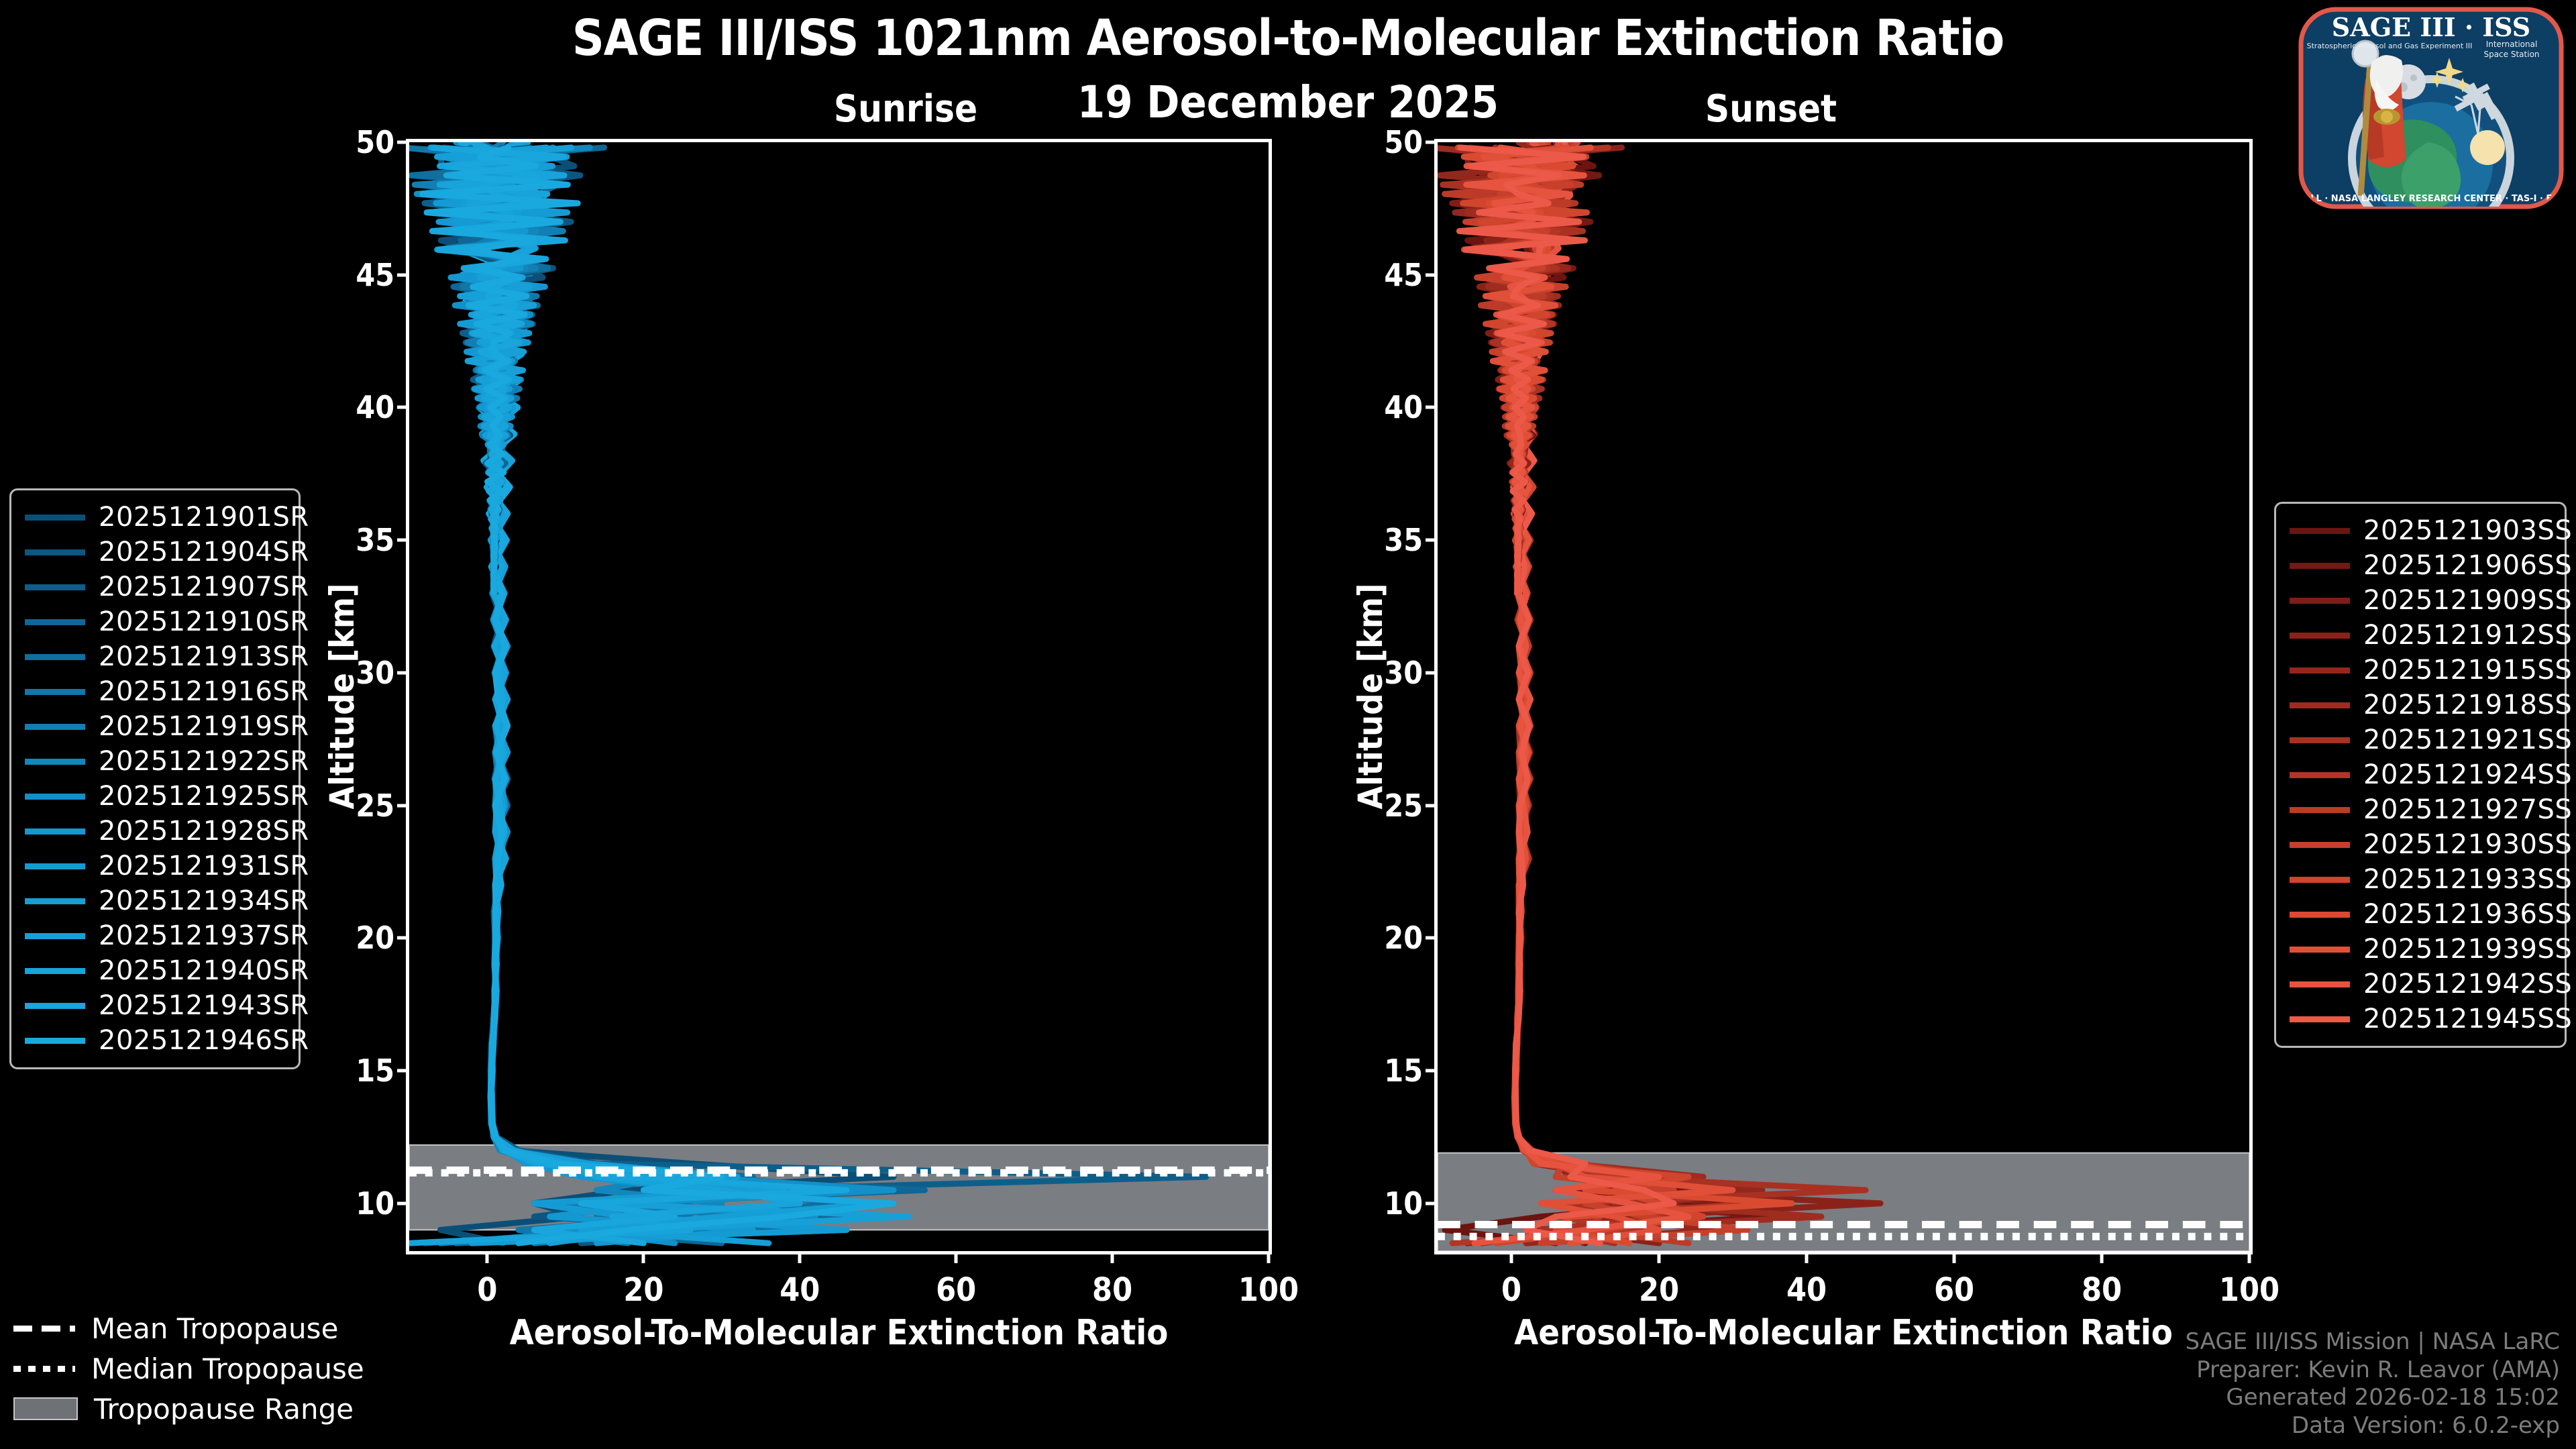 This screenshot has width=2576, height=1449. Describe the element at coordinates (2431, 879) in the screenshot. I see `legend-item: 2025121933SS` at that location.